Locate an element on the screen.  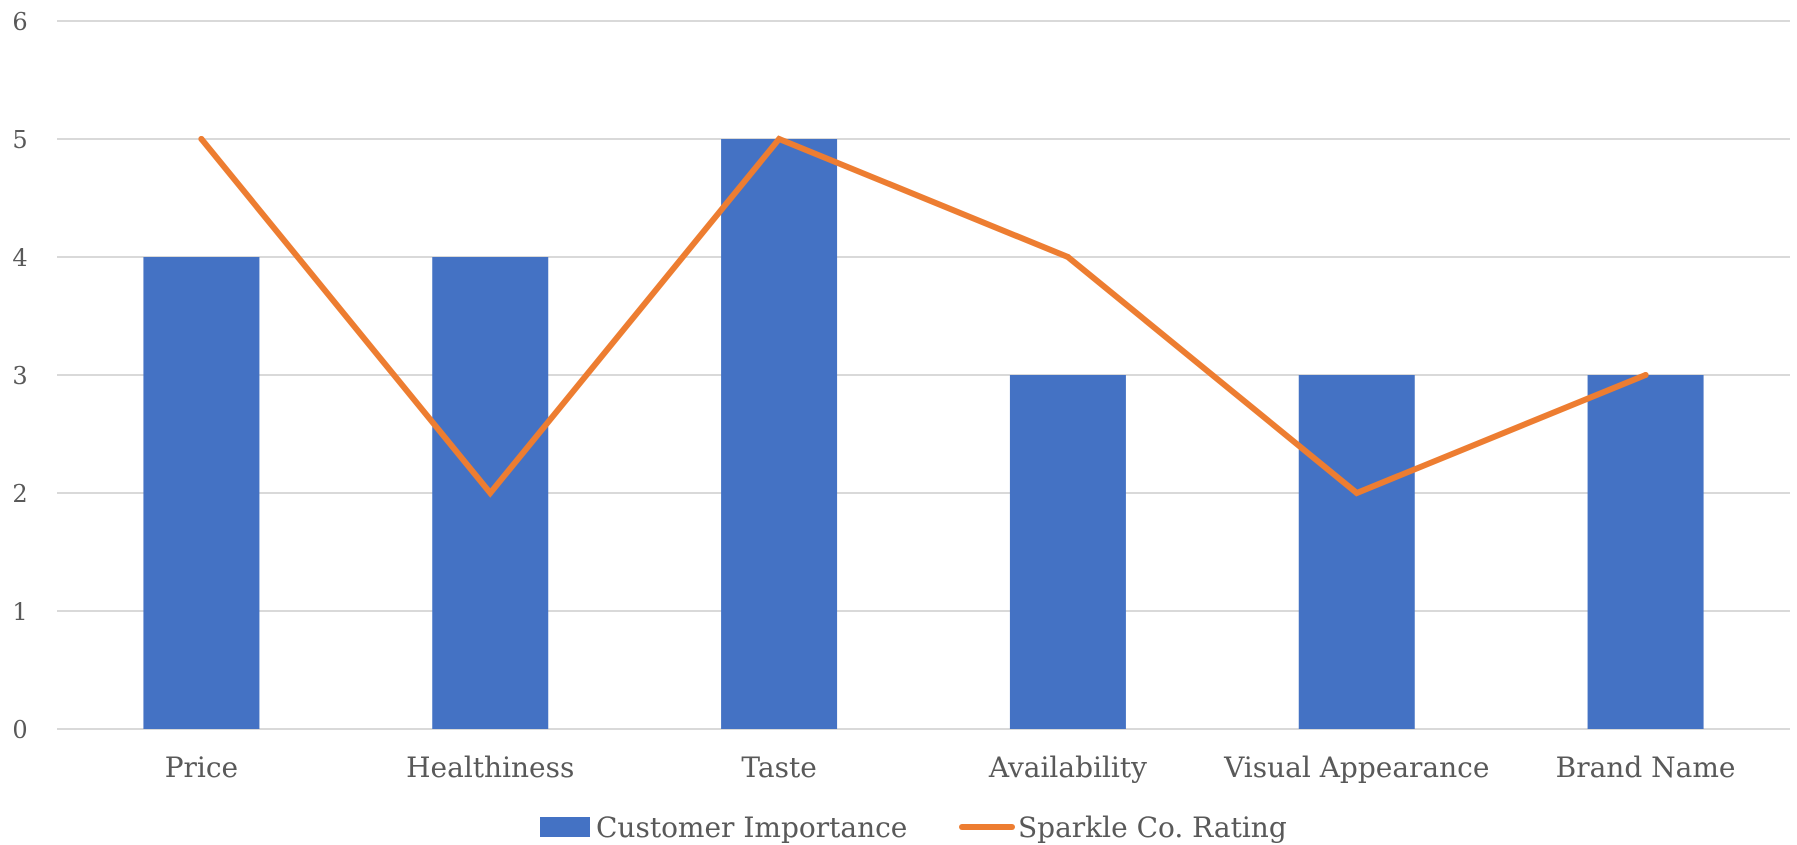
y-tick-label: 1 is located at coordinates (19, 612).